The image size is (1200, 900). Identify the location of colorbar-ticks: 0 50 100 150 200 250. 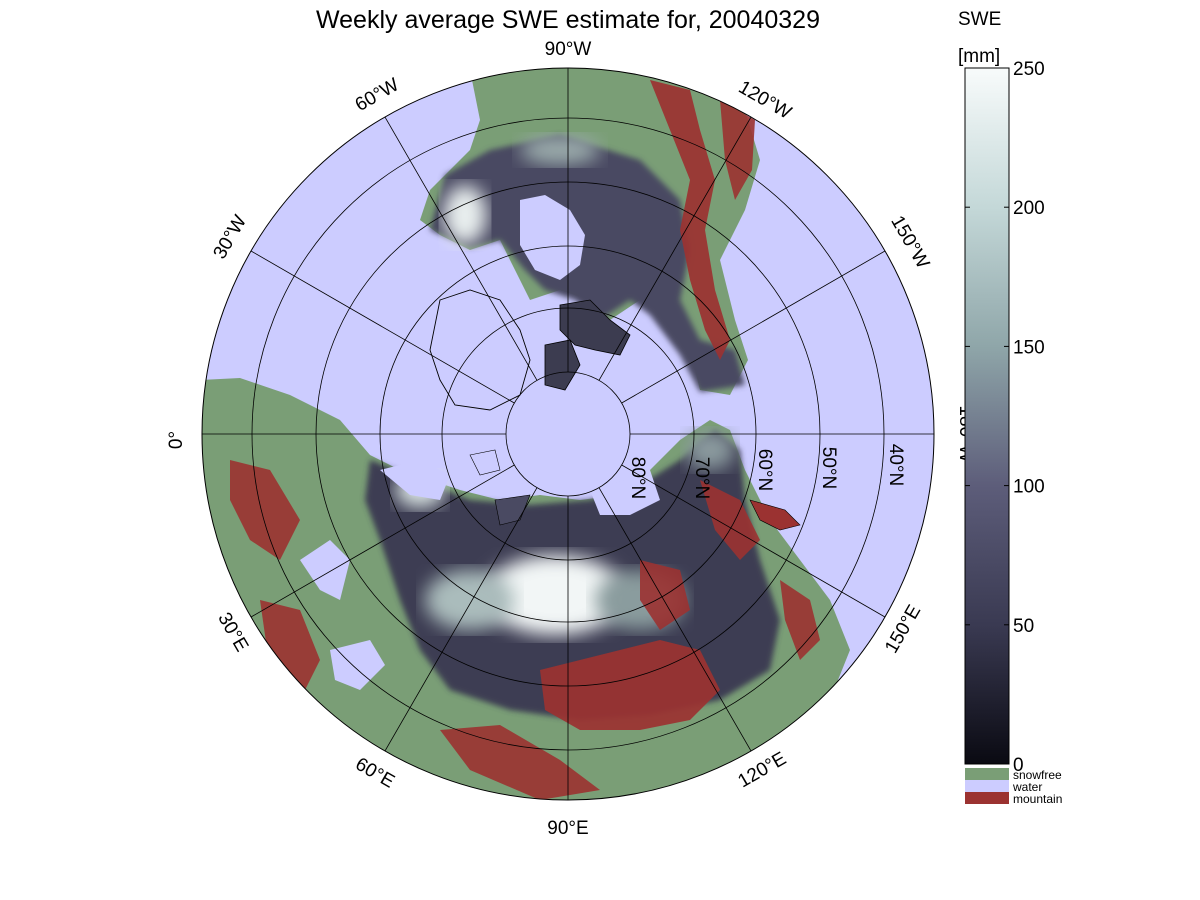
(1005, 417).